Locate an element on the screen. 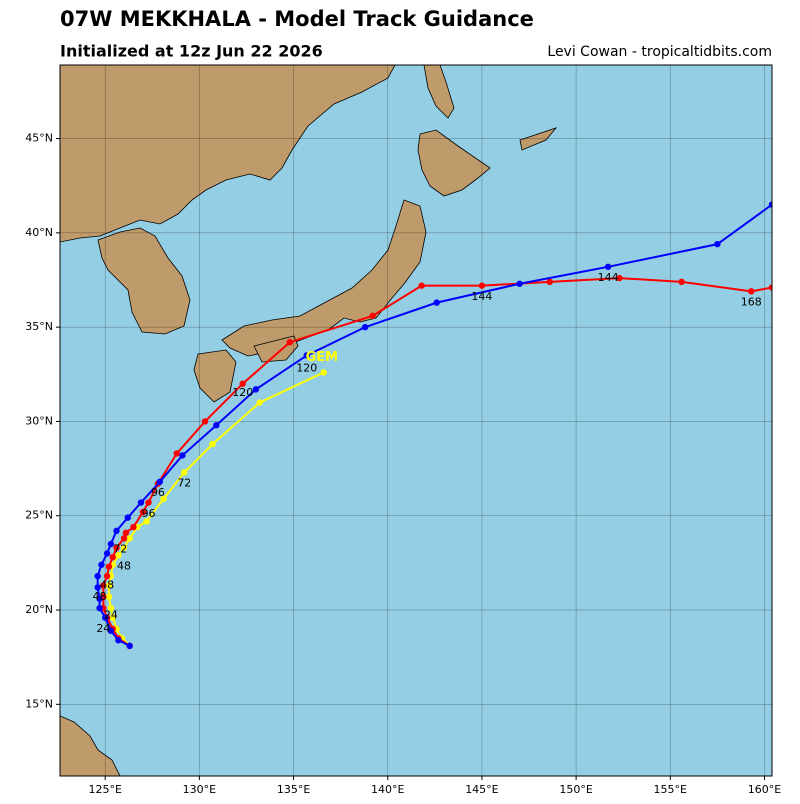  y-tick-label: 20°N is located at coordinates (39, 609).